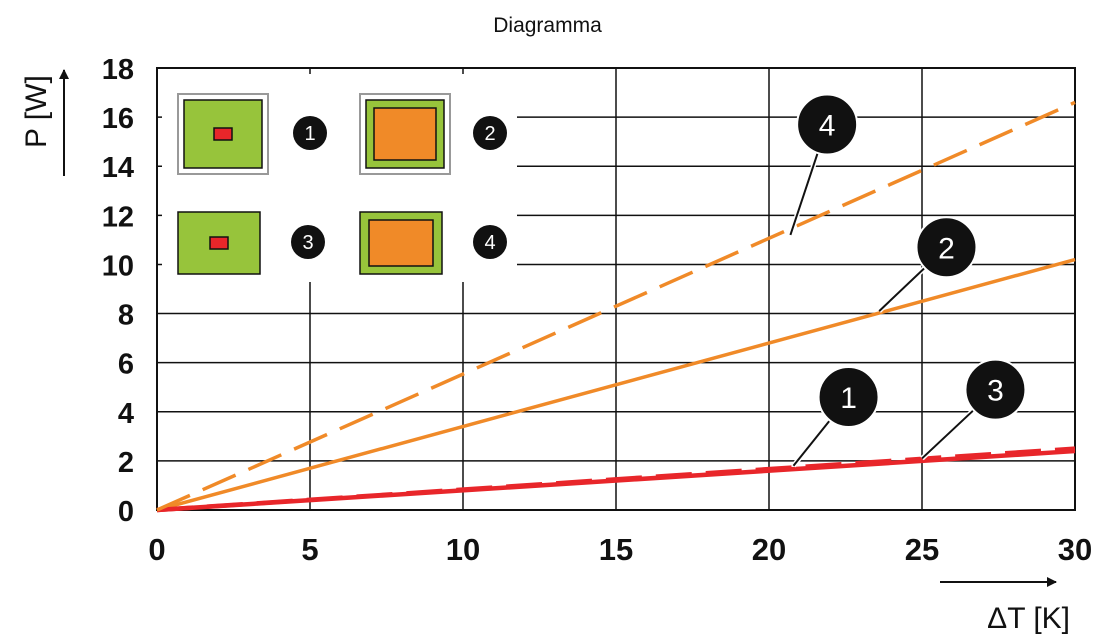 This screenshot has width=1095, height=641. I want to click on x-tick-label: 25, so click(922, 549).